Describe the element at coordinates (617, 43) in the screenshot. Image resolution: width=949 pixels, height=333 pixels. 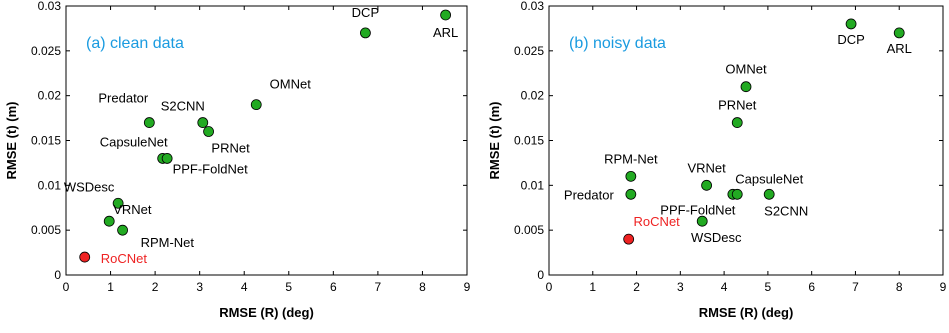
I see `panel-title: (b) noisy data` at that location.